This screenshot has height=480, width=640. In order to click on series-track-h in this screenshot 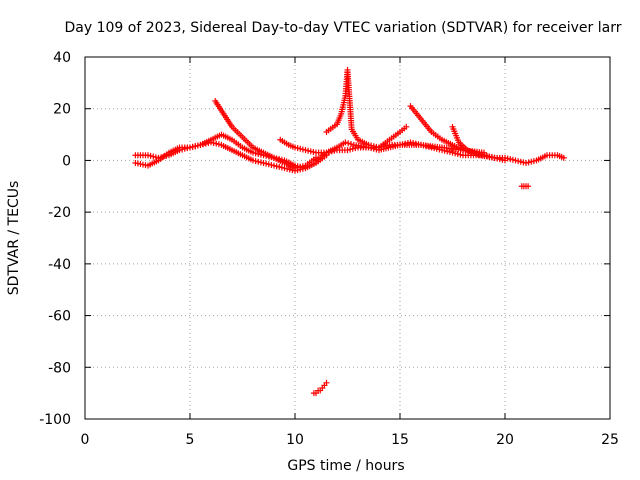, I will do `click(473, 142)`.